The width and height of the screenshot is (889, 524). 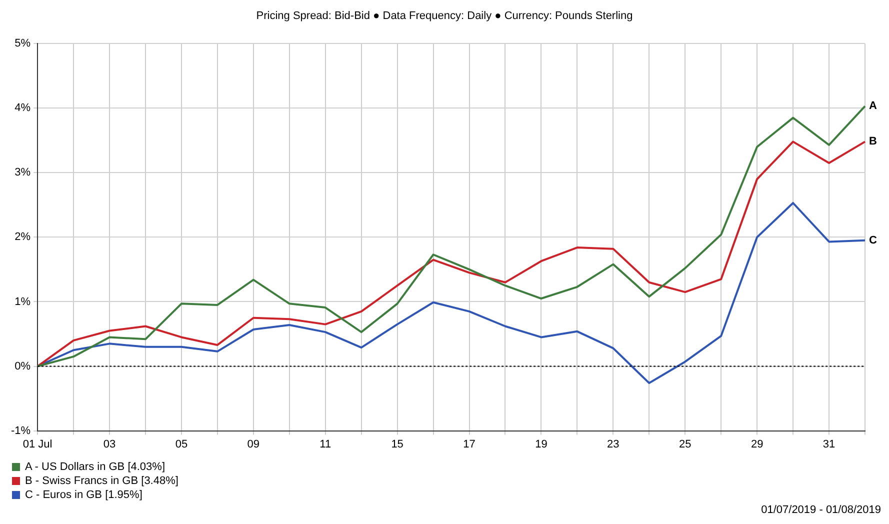 What do you see at coordinates (757, 444) in the screenshot?
I see `x-tick-label: 29` at bounding box center [757, 444].